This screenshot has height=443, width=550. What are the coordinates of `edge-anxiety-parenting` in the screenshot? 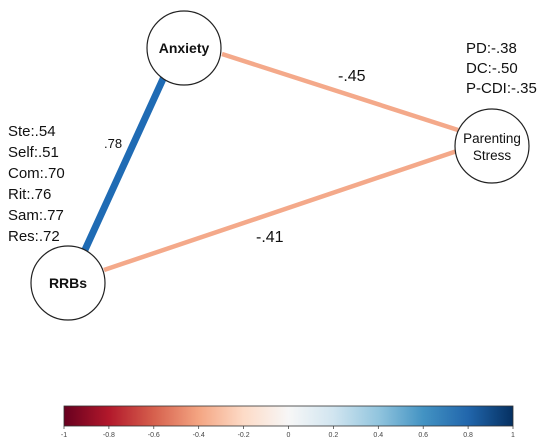 It's located at (340, 92).